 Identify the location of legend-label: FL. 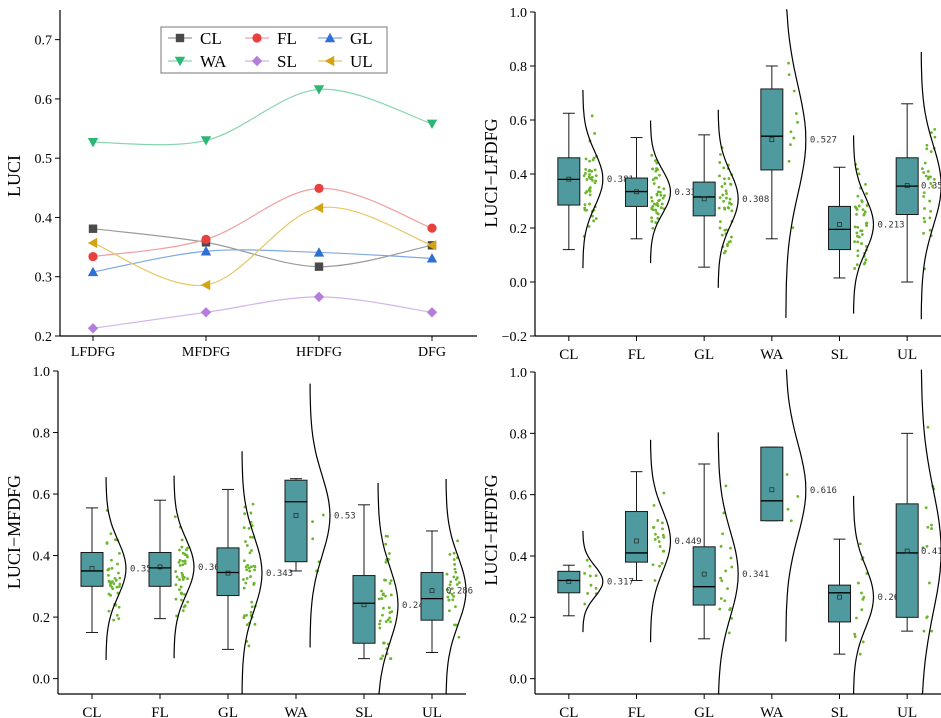
(287, 38).